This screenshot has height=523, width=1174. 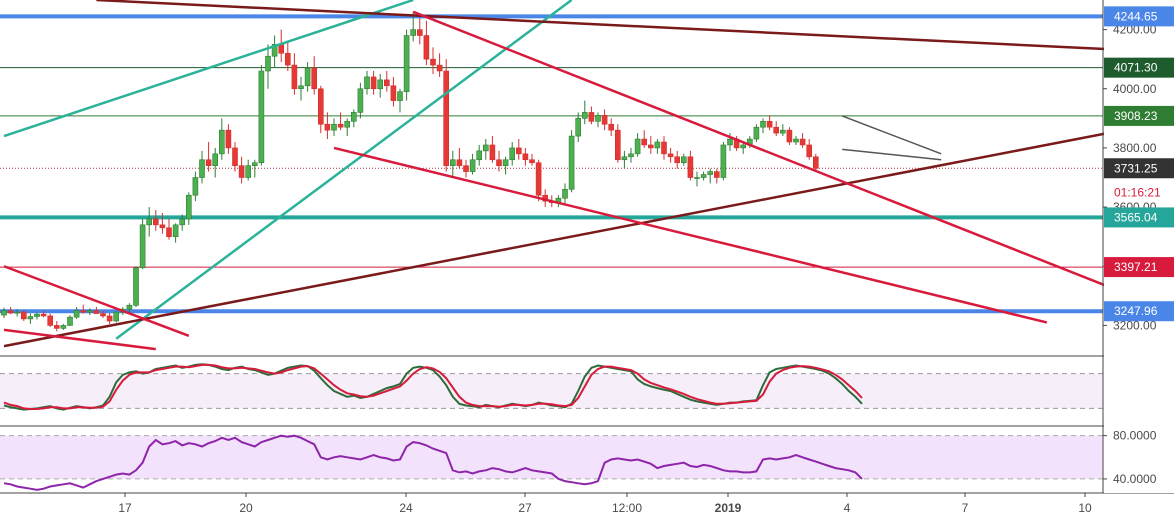 I want to click on current-price-tag-box, so click(x=1139, y=168).